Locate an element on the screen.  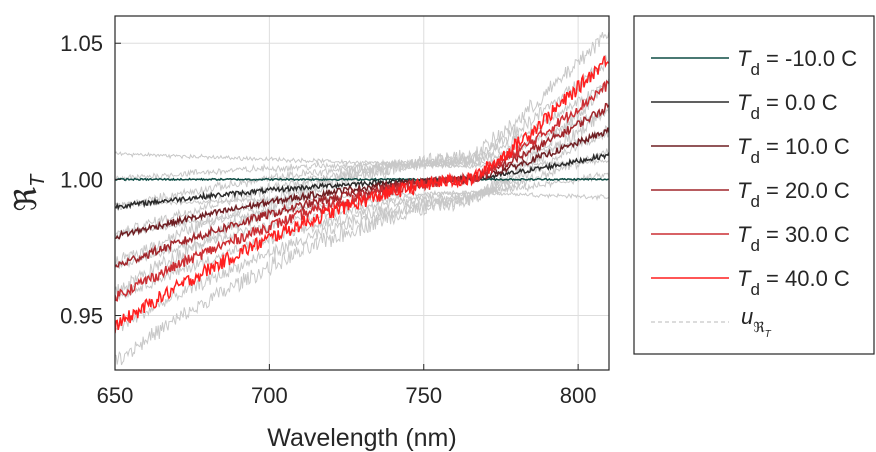
y-axis-label-subscript: T is located at coordinates (38, 180).